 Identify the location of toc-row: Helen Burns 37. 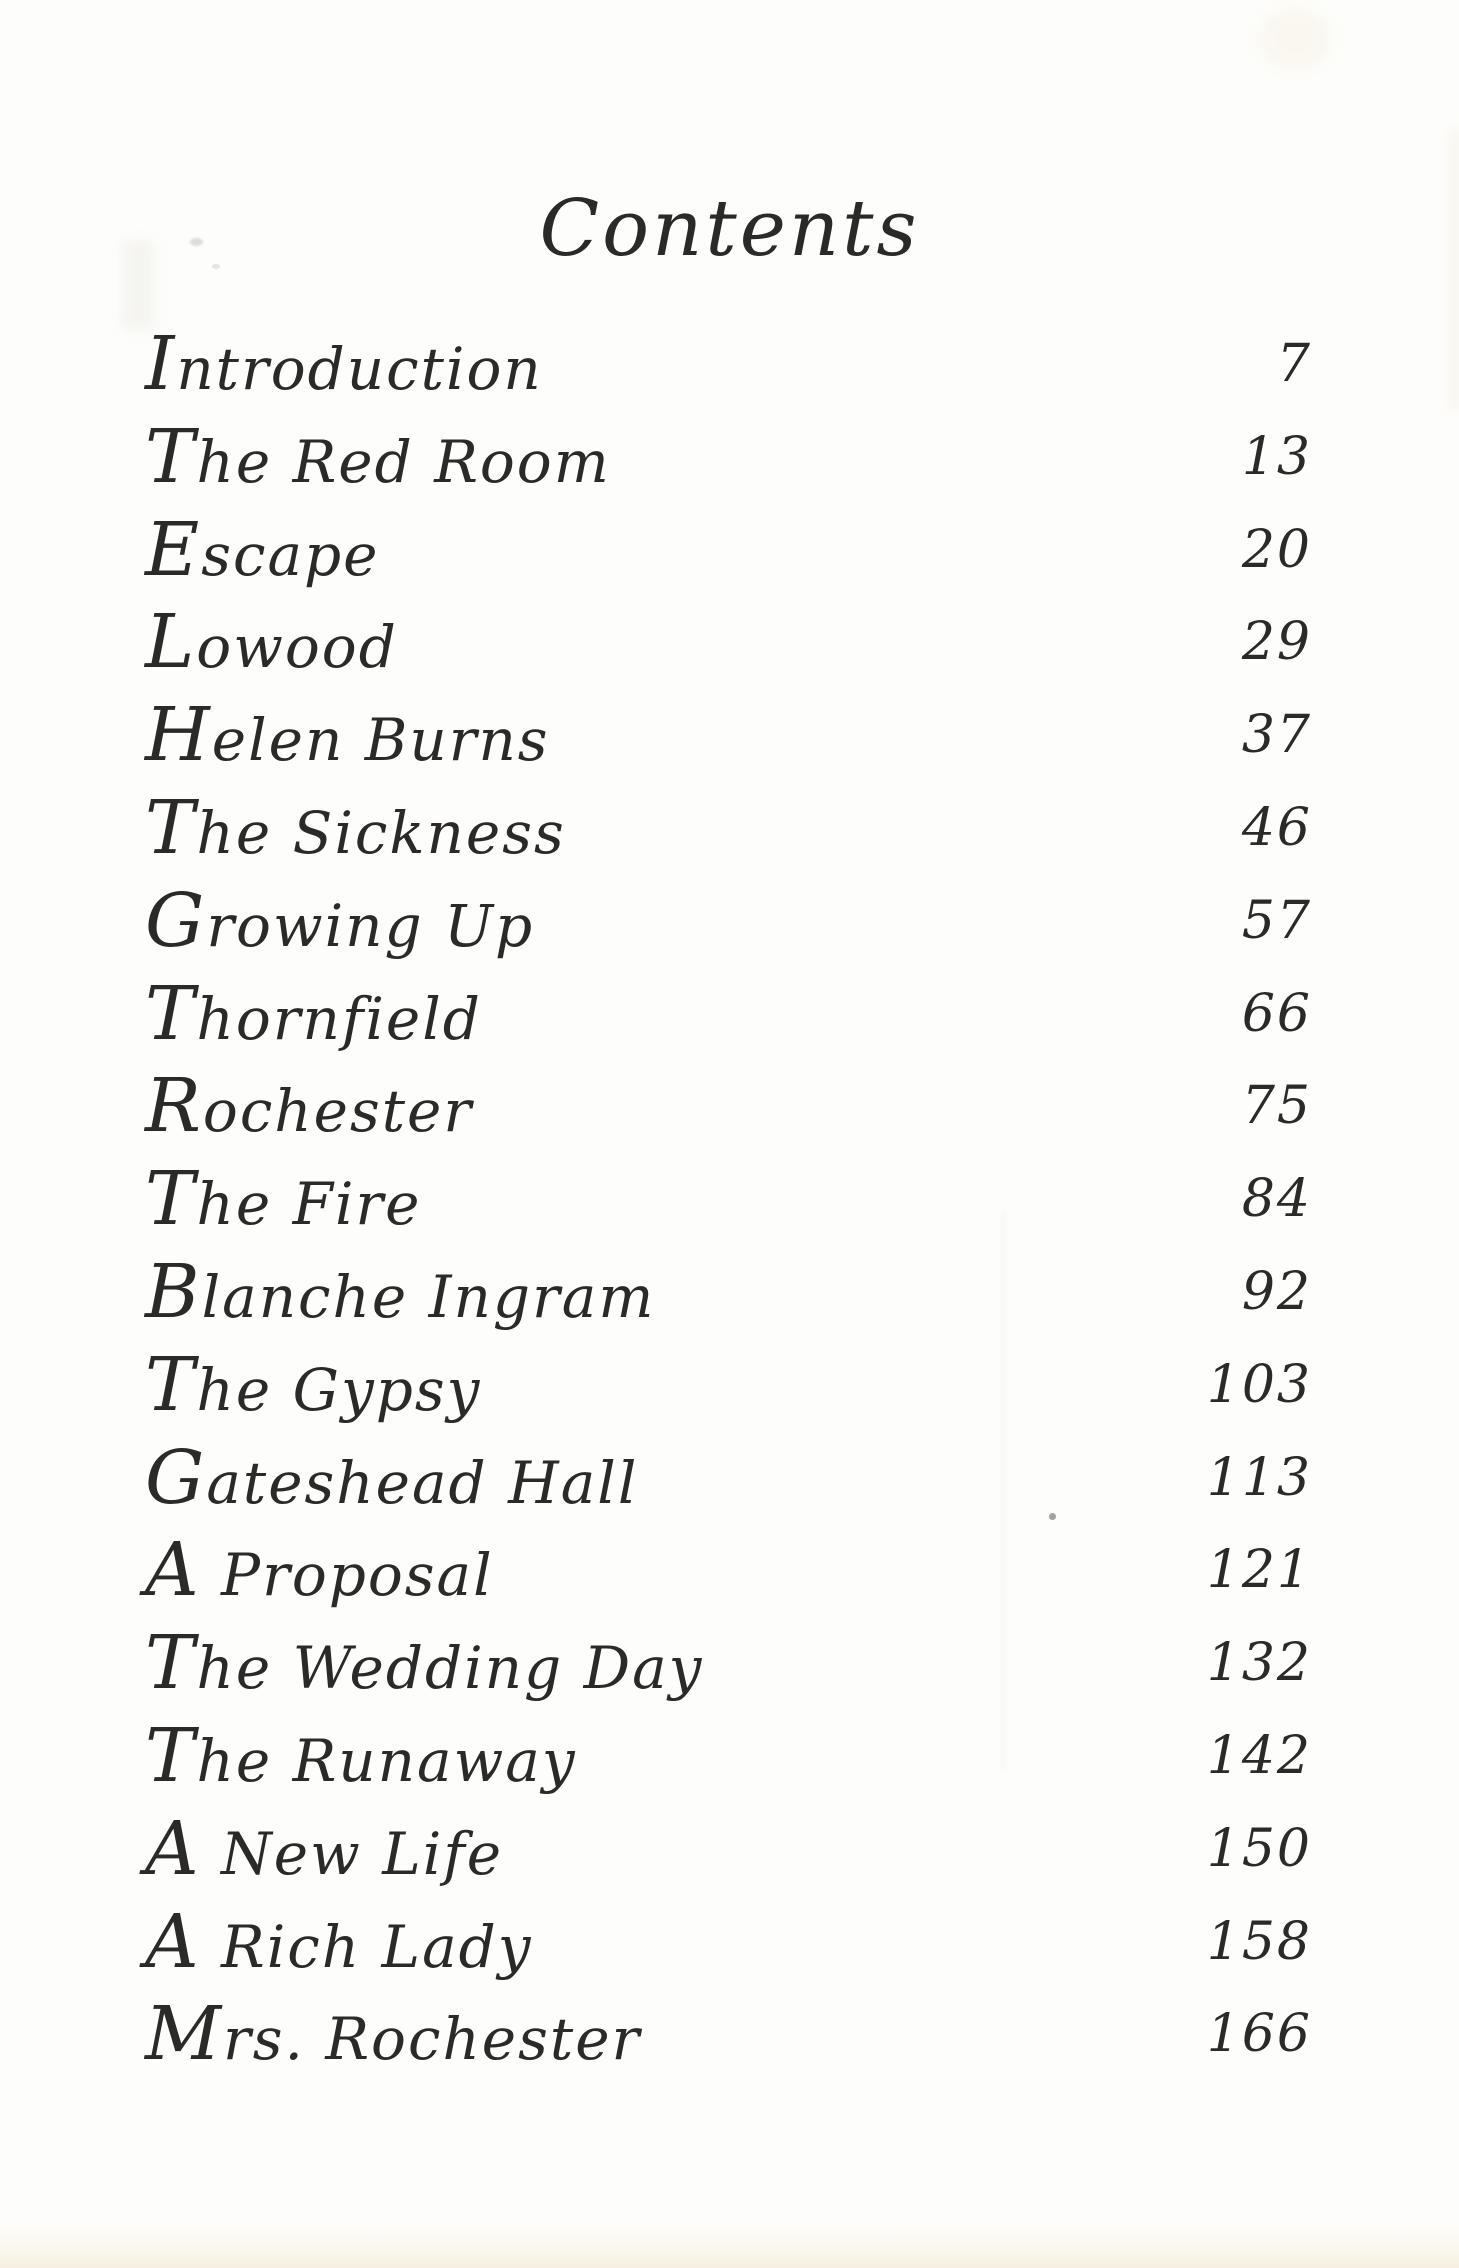
(728, 735).